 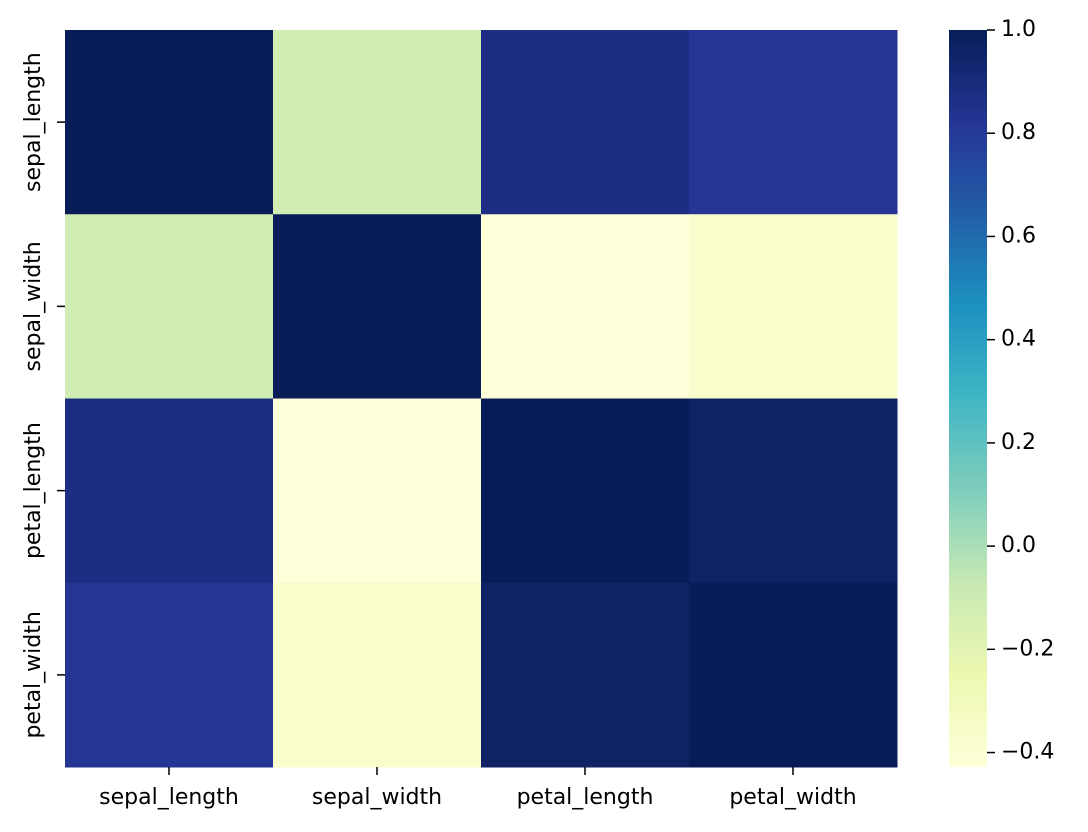 What do you see at coordinates (1018, 545) in the screenshot?
I see `colorbar-tick-label: 0.0` at bounding box center [1018, 545].